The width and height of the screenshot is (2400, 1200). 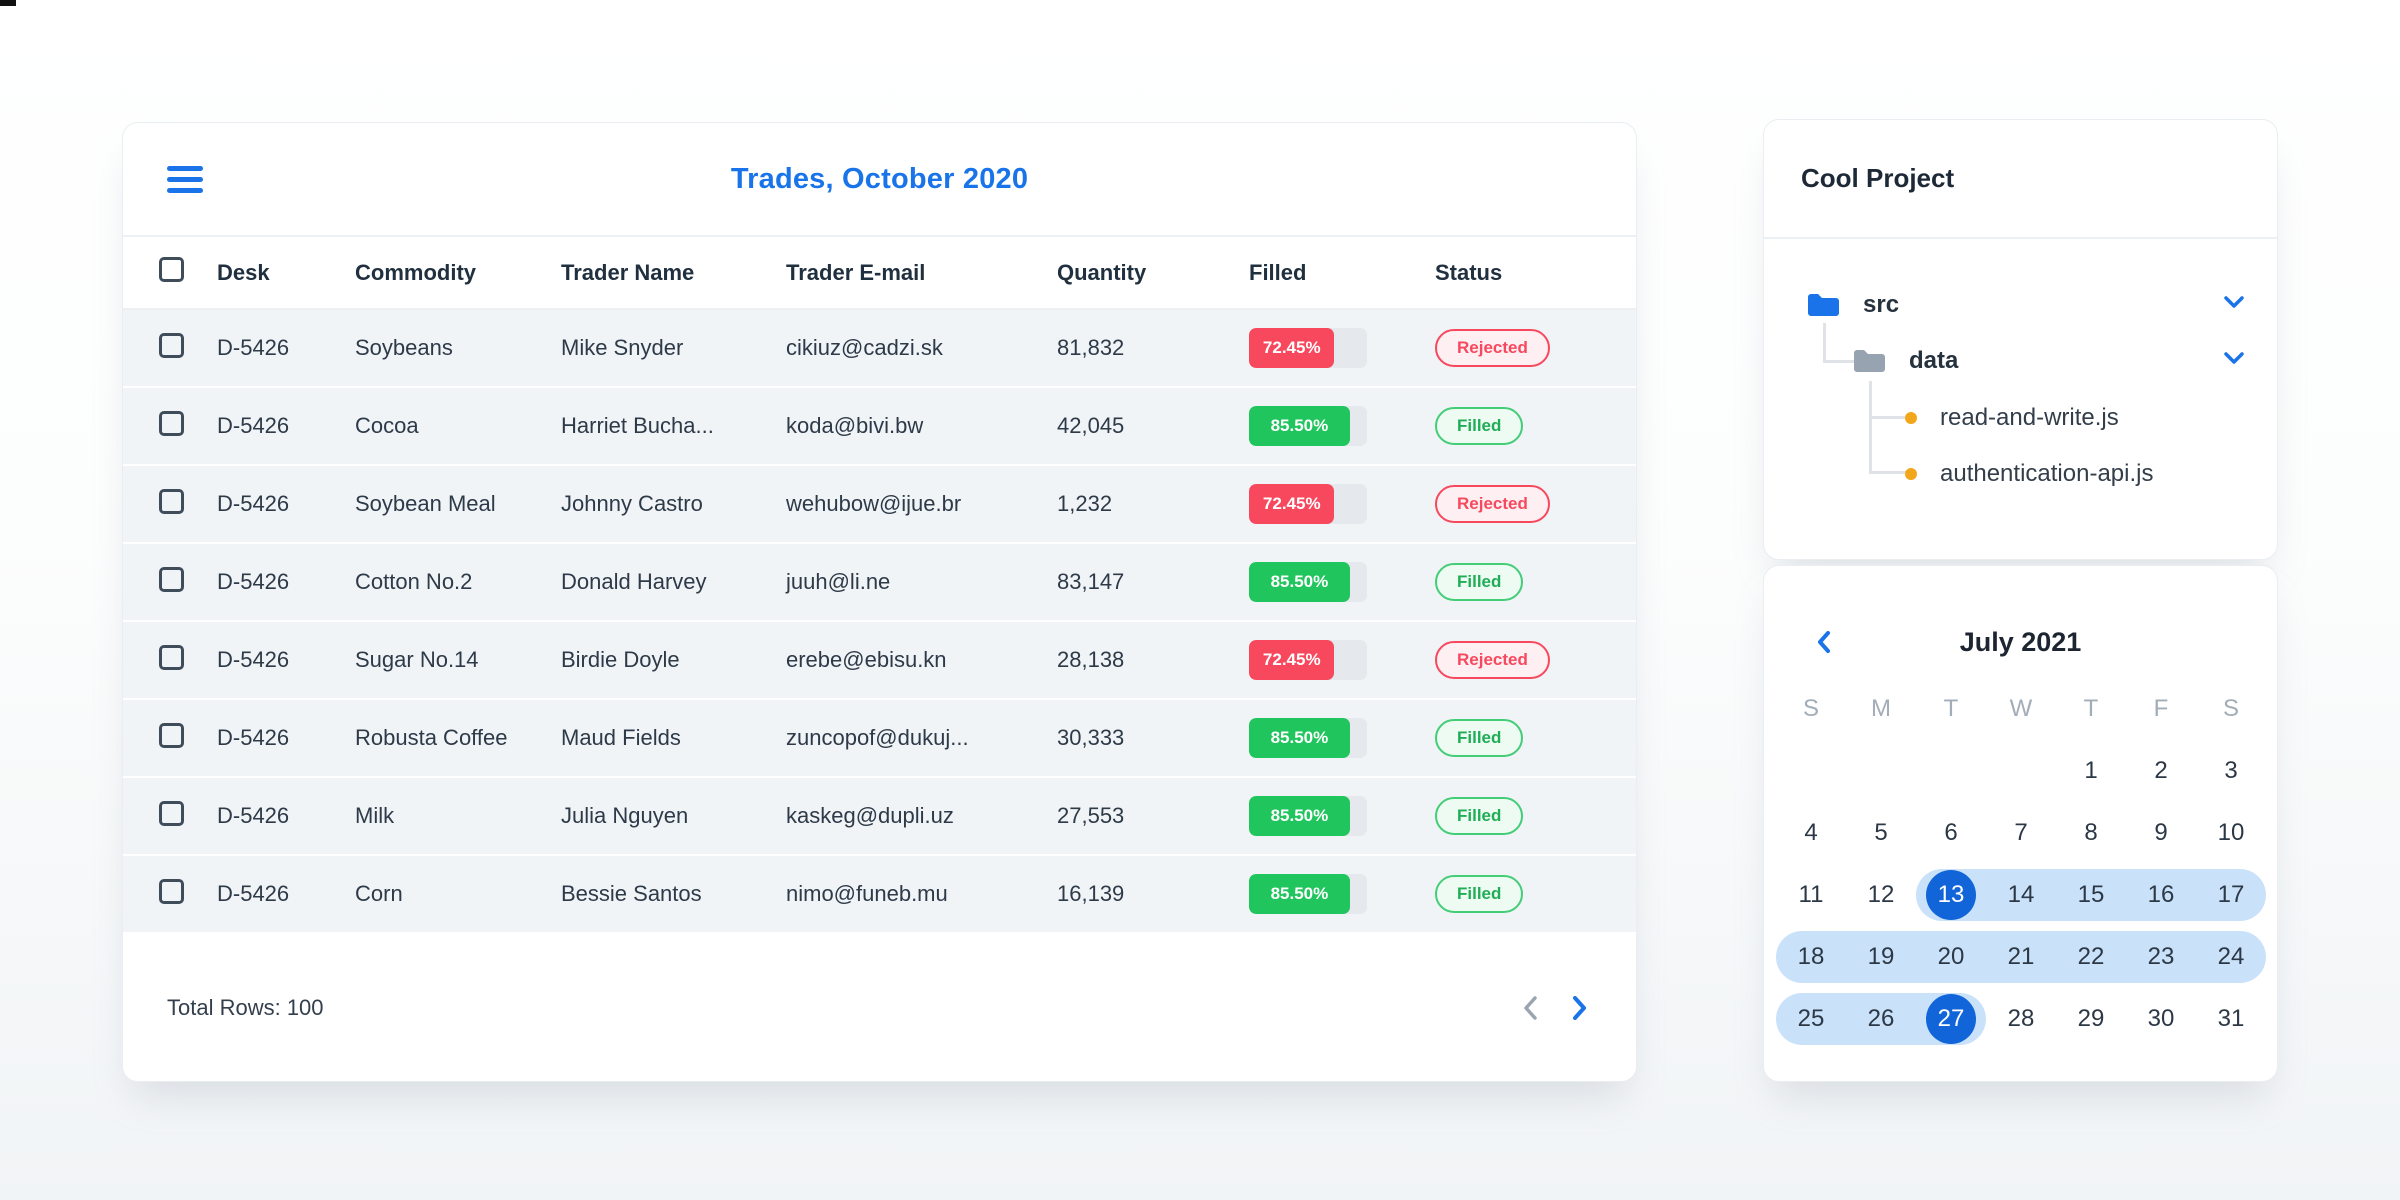 What do you see at coordinates (1881, 895) in the screenshot?
I see `calendar-day-12: 12` at bounding box center [1881, 895].